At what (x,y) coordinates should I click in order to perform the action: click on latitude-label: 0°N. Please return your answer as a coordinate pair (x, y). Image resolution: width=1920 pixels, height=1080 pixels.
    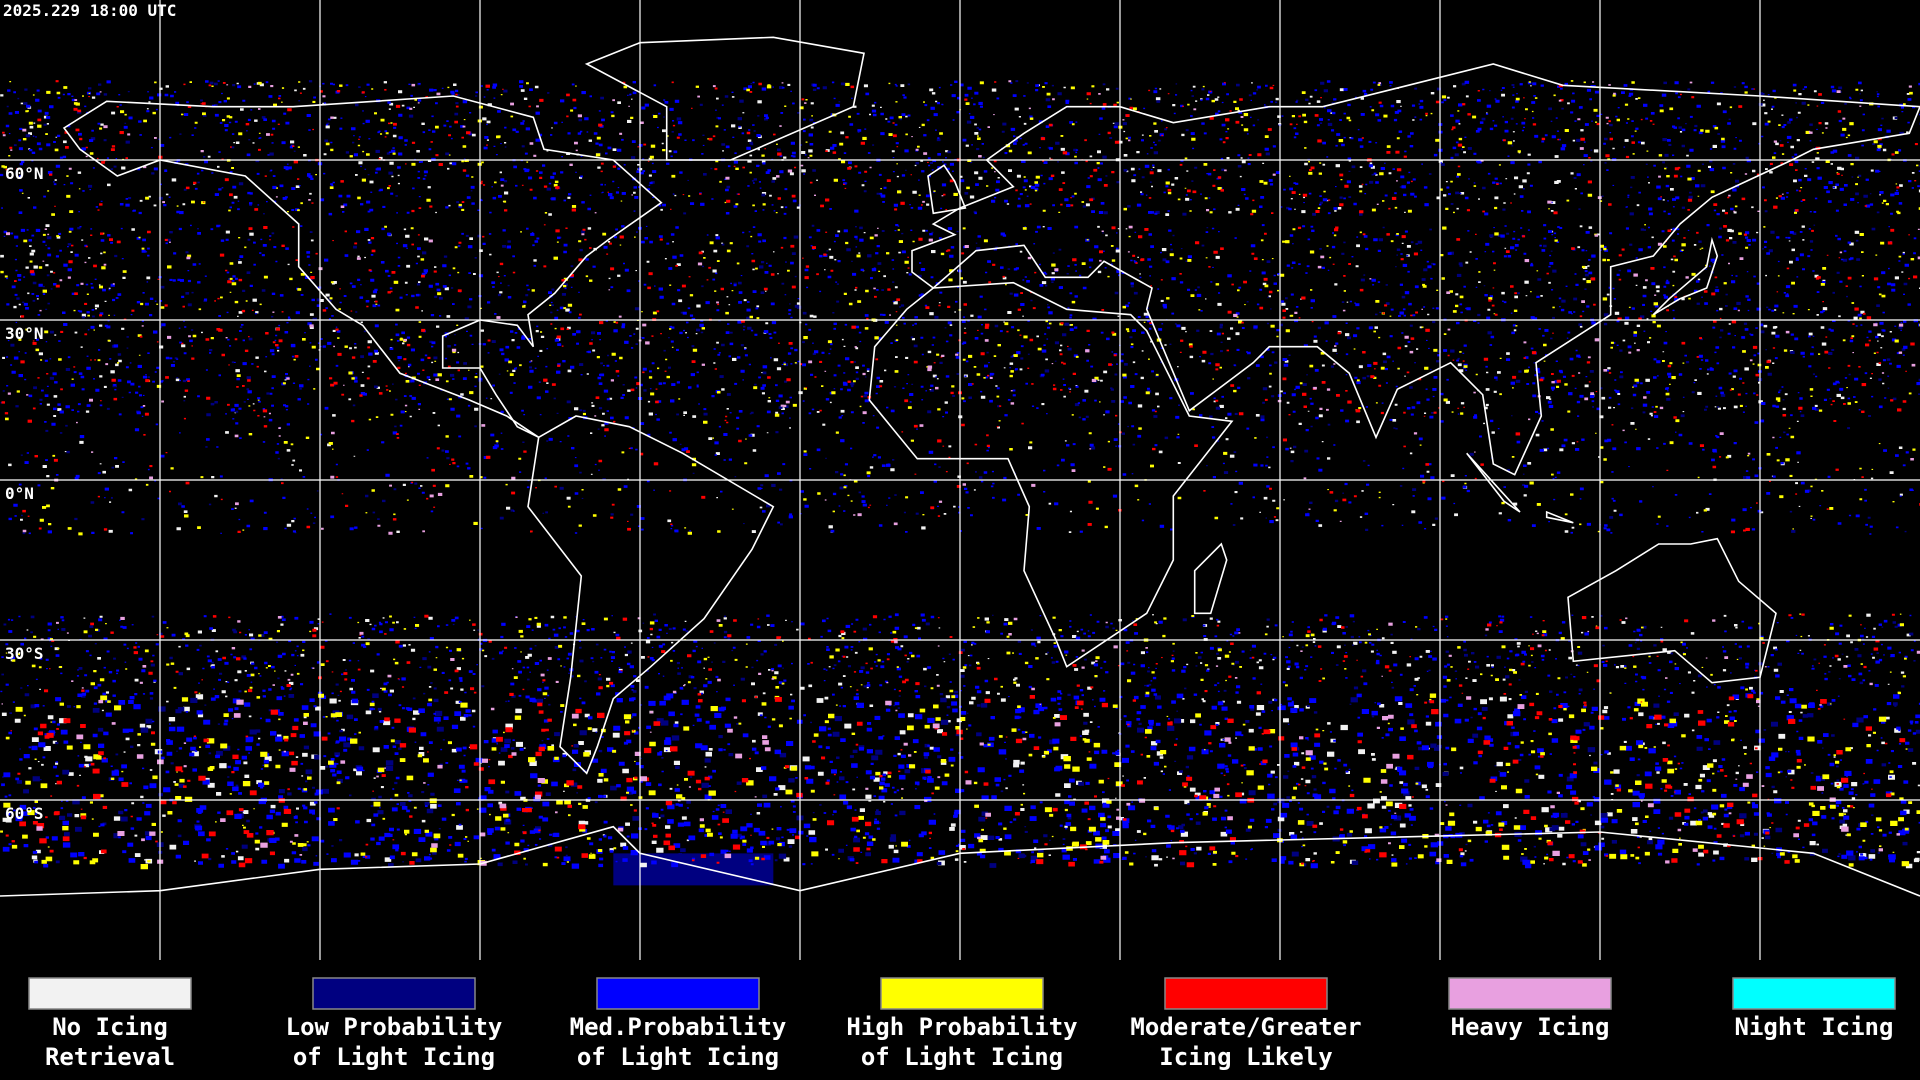
    Looking at the image, I should click on (19, 493).